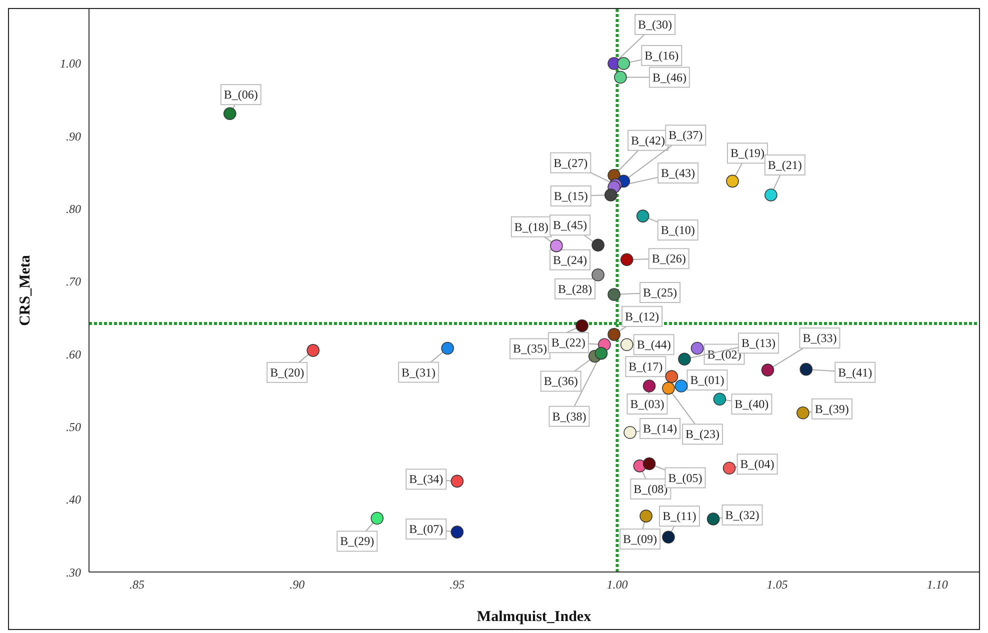 This screenshot has height=633, width=988. Describe the element at coordinates (660, 429) in the screenshot. I see `series-label: B_(14)` at that location.